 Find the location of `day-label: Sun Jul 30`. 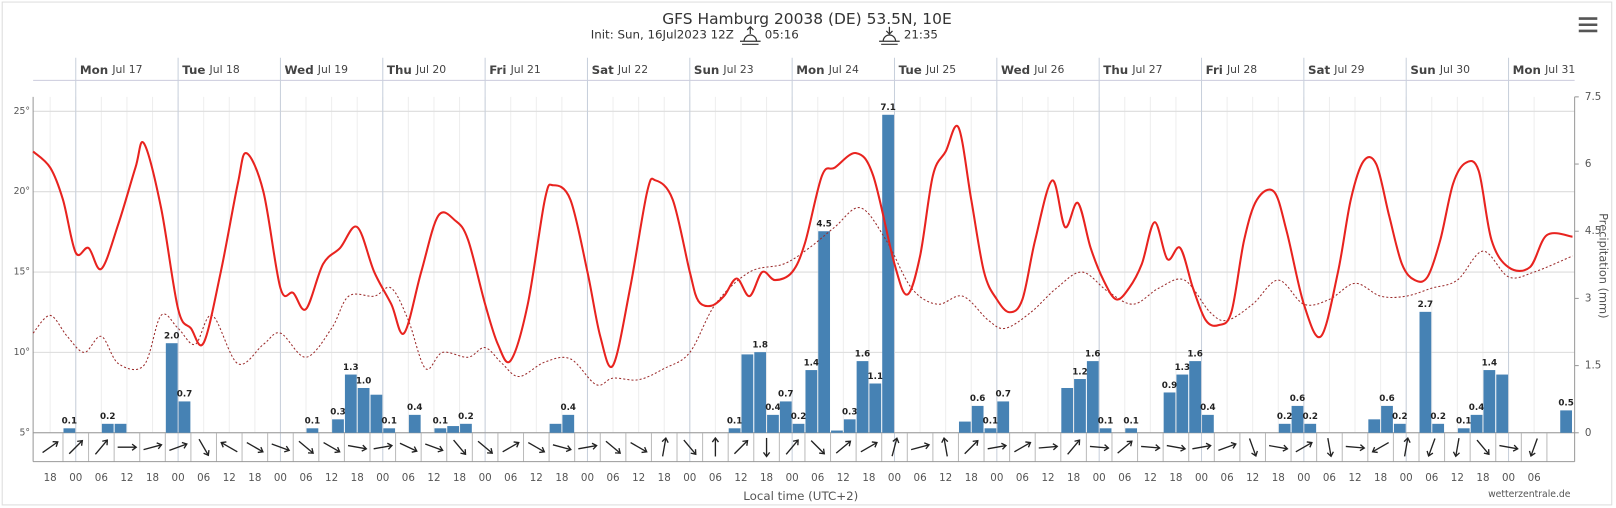

day-label: Sun Jul 30 is located at coordinates (1440, 70).